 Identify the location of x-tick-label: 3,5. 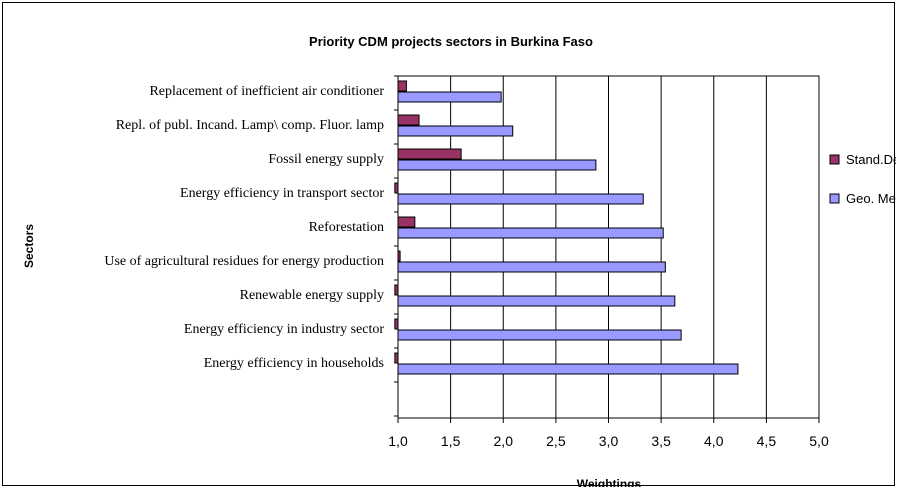
(661, 441).